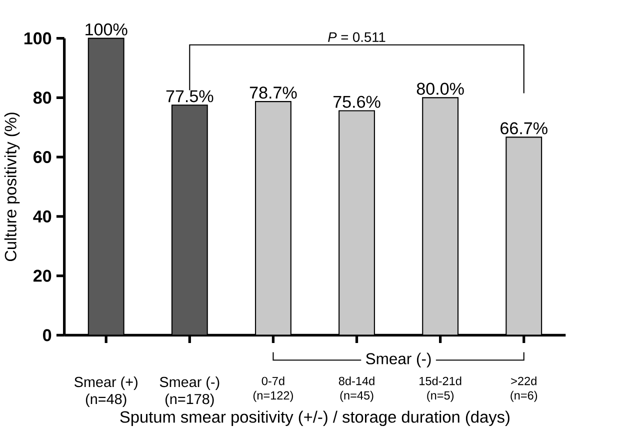  What do you see at coordinates (106, 391) in the screenshot?
I see `x-tick-label: Smear (+) (n=48)` at bounding box center [106, 391].